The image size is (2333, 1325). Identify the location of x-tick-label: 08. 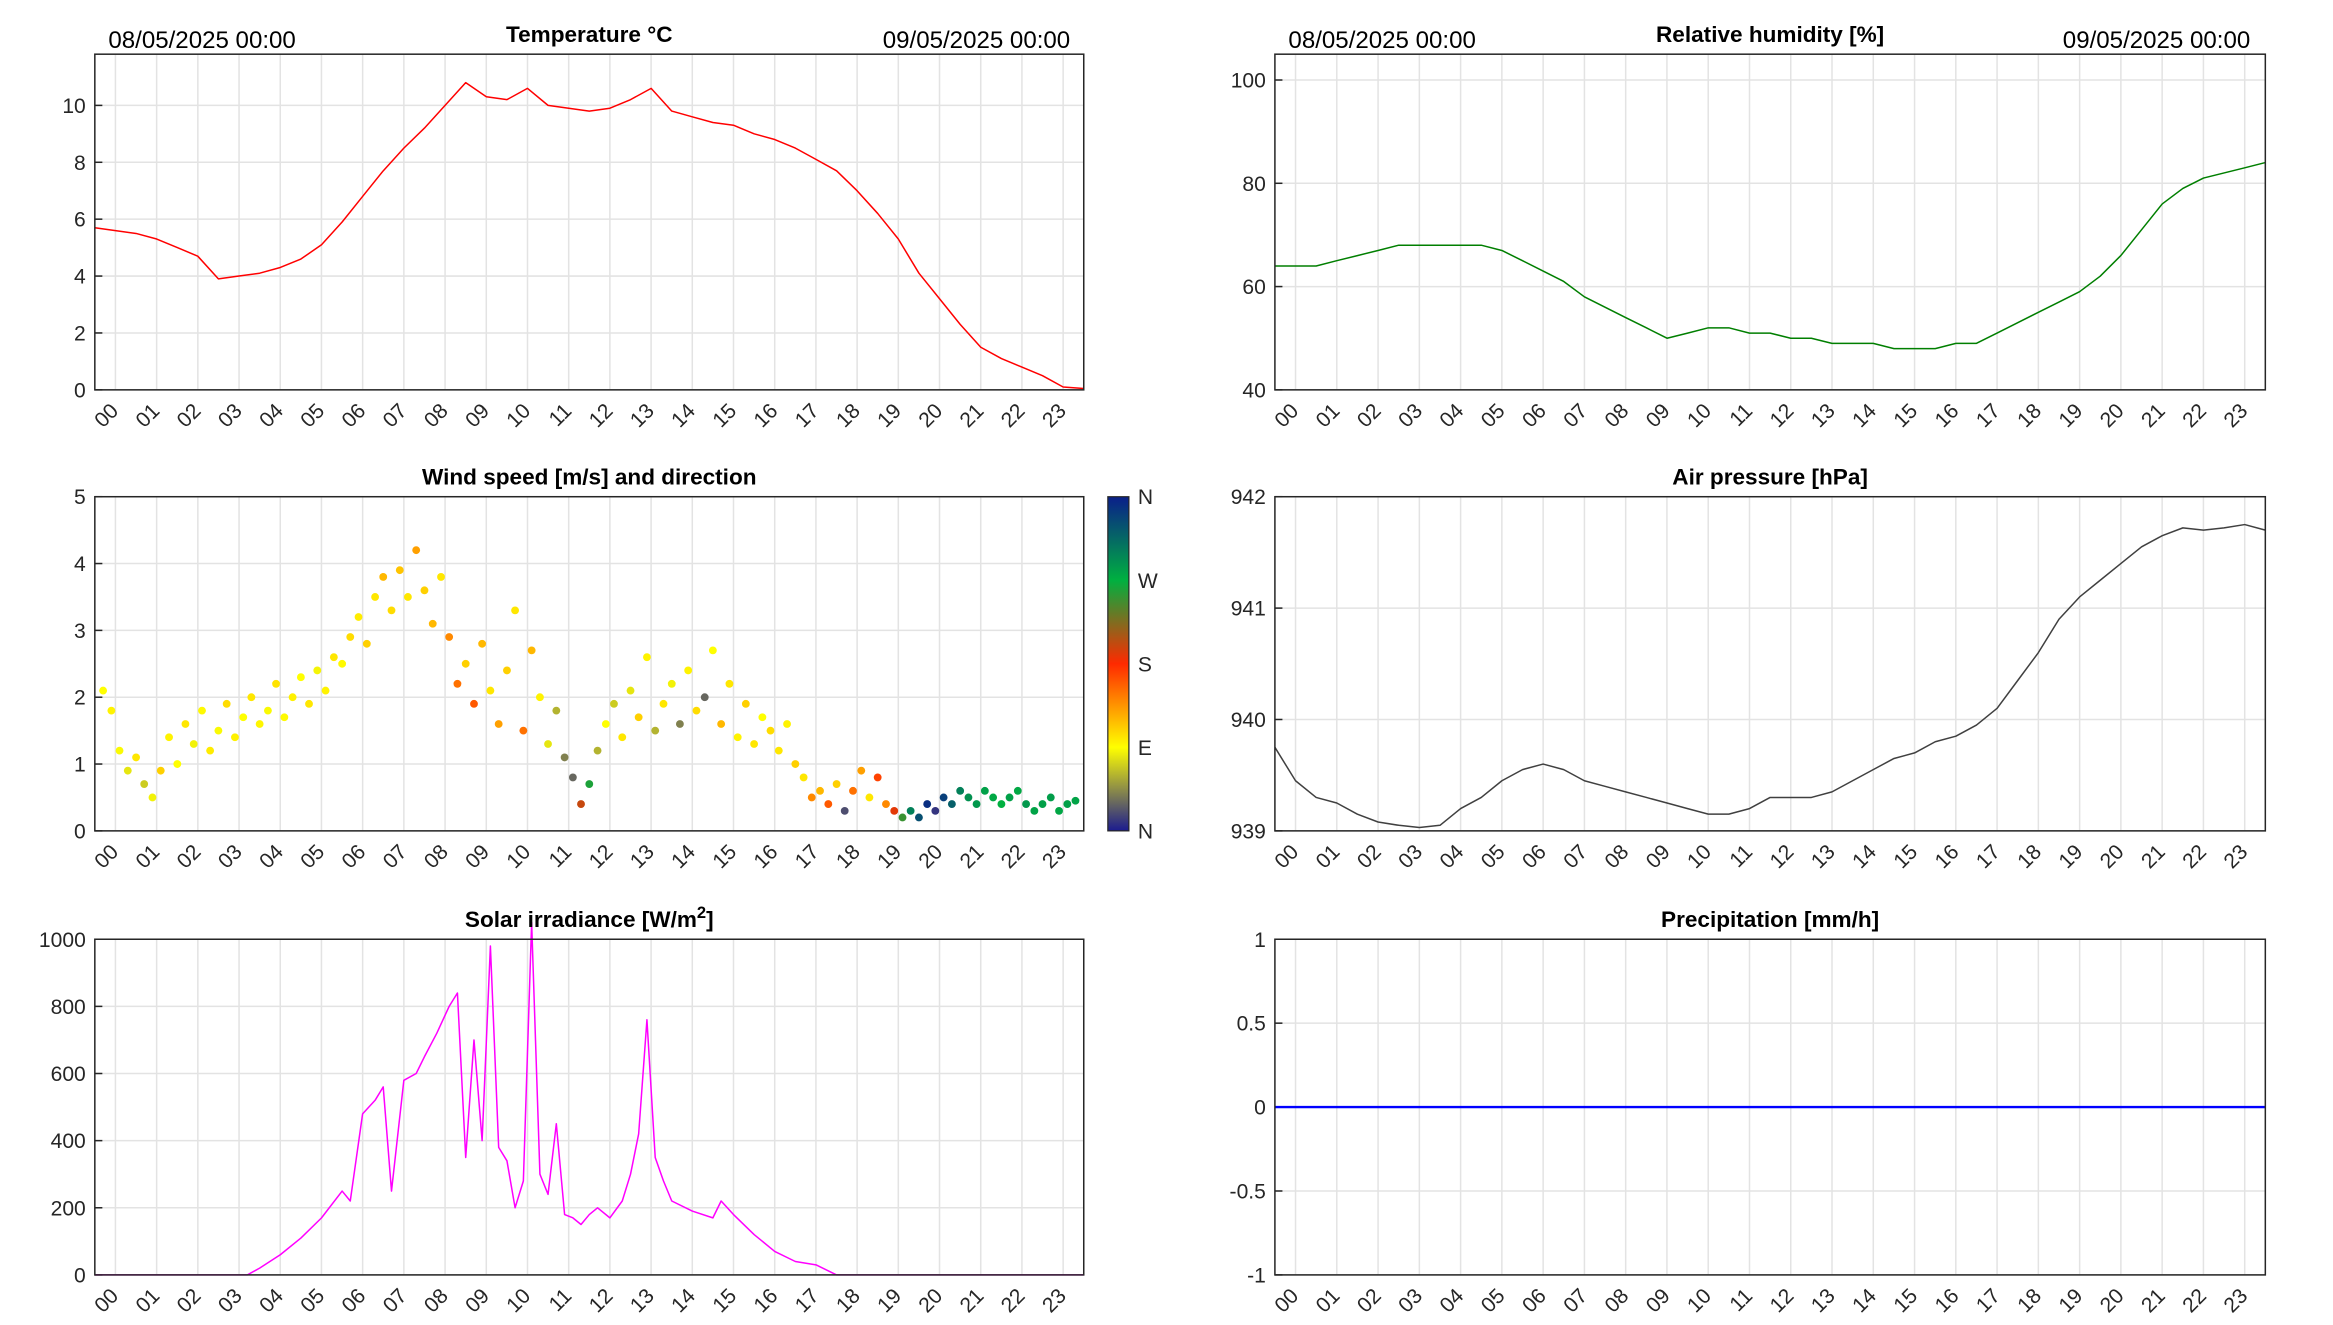
(436, 1300).